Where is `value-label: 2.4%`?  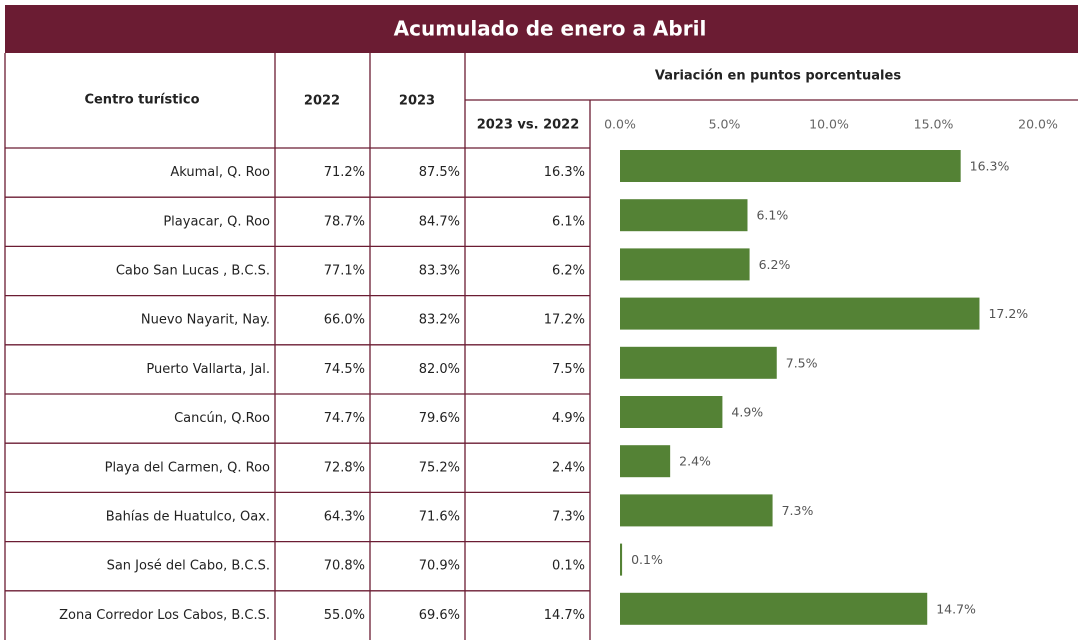 value-label: 2.4% is located at coordinates (695, 461).